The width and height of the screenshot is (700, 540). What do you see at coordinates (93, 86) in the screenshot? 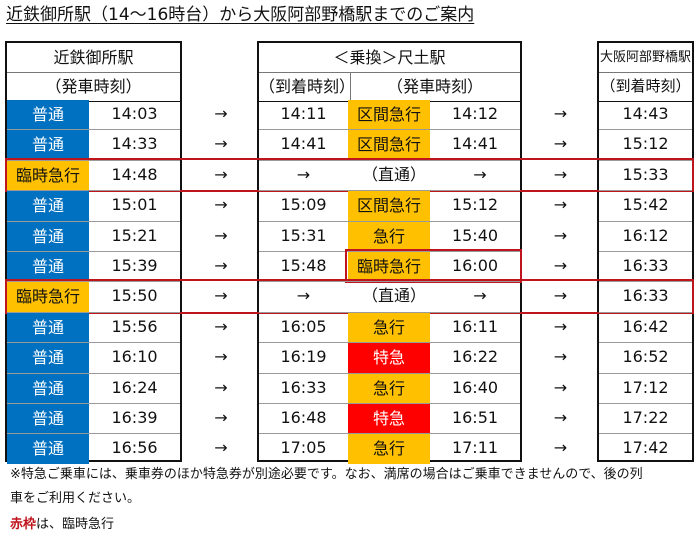
I see `origin-time-label: （発車時刻）` at bounding box center [93, 86].